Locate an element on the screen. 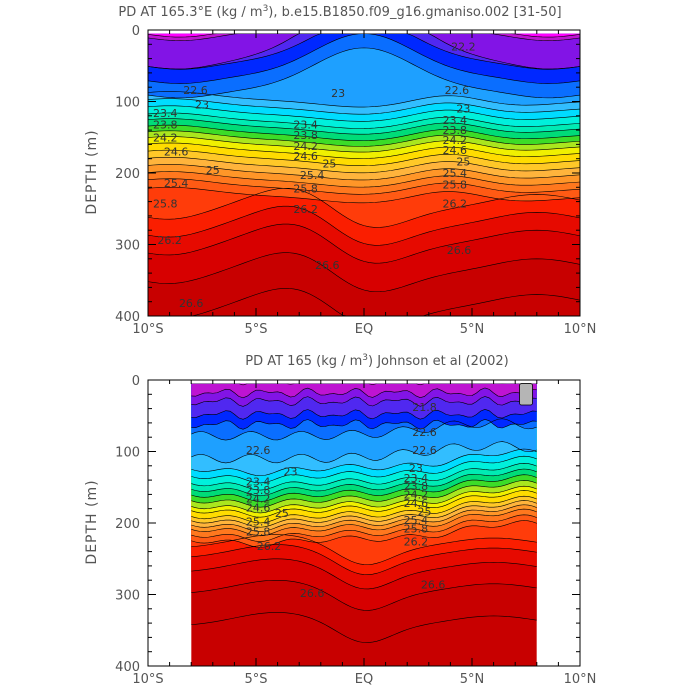 This screenshot has height=700, width=700. x-tick-label: 5°S is located at coordinates (255, 329).